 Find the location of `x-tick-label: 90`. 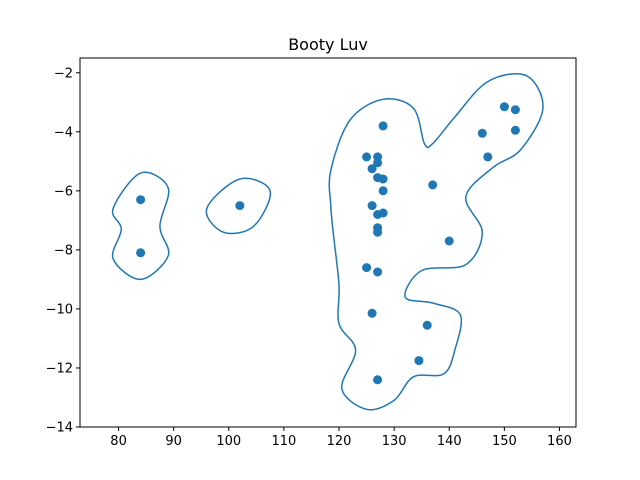

x-tick-label: 90 is located at coordinates (173, 441).